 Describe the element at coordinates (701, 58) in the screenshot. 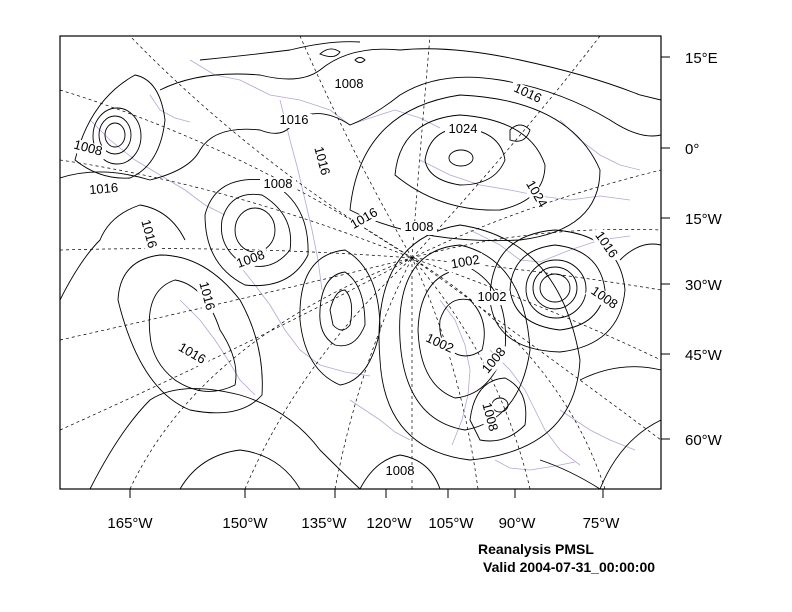

I see `lat-label: 15°E` at that location.